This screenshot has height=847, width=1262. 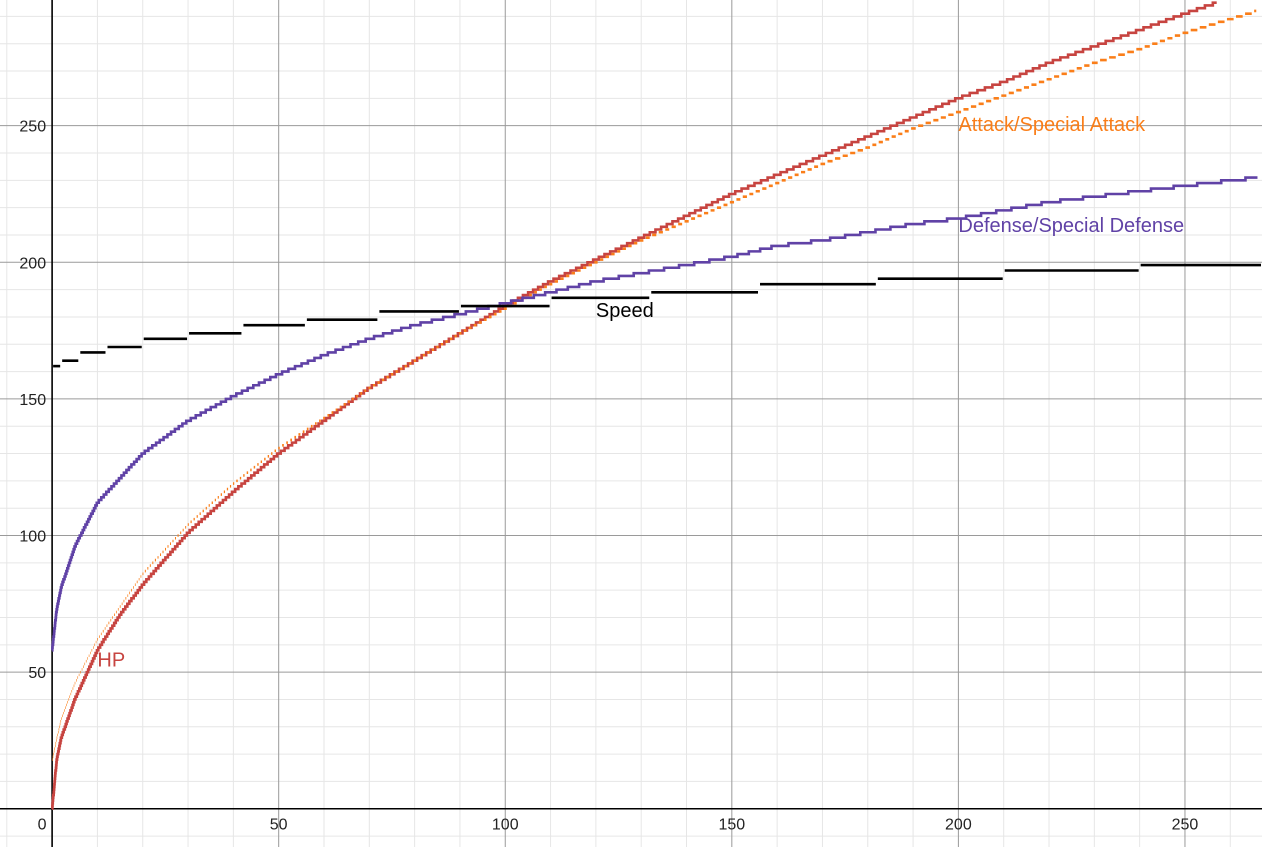 I want to click on y-tick-label: 250, so click(x=32, y=127).